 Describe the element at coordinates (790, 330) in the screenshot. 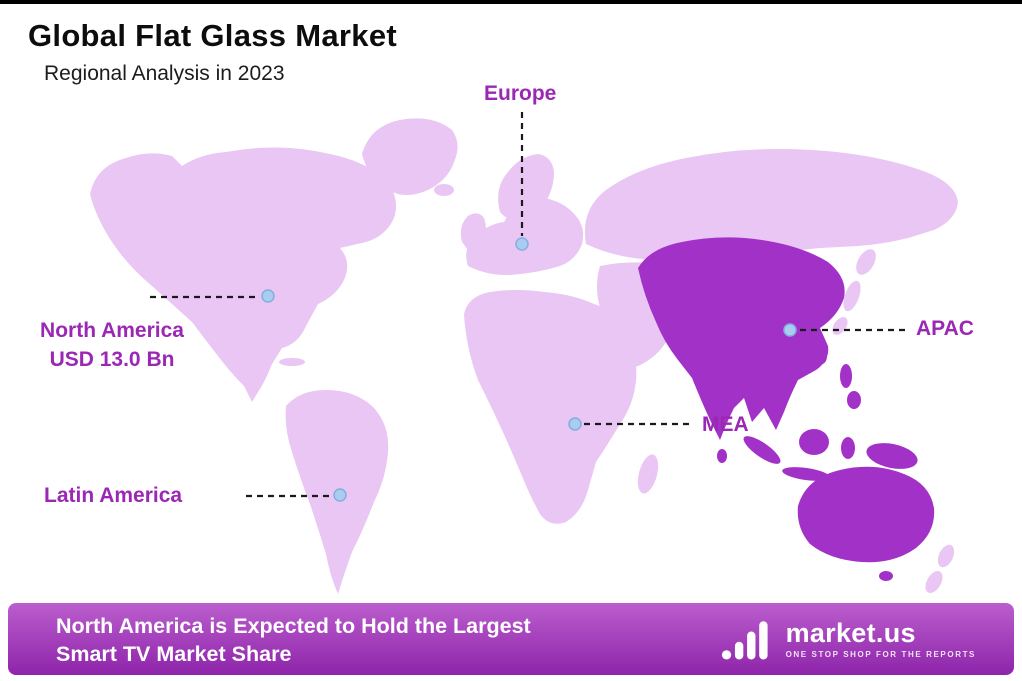

I see `apac-marker` at that location.